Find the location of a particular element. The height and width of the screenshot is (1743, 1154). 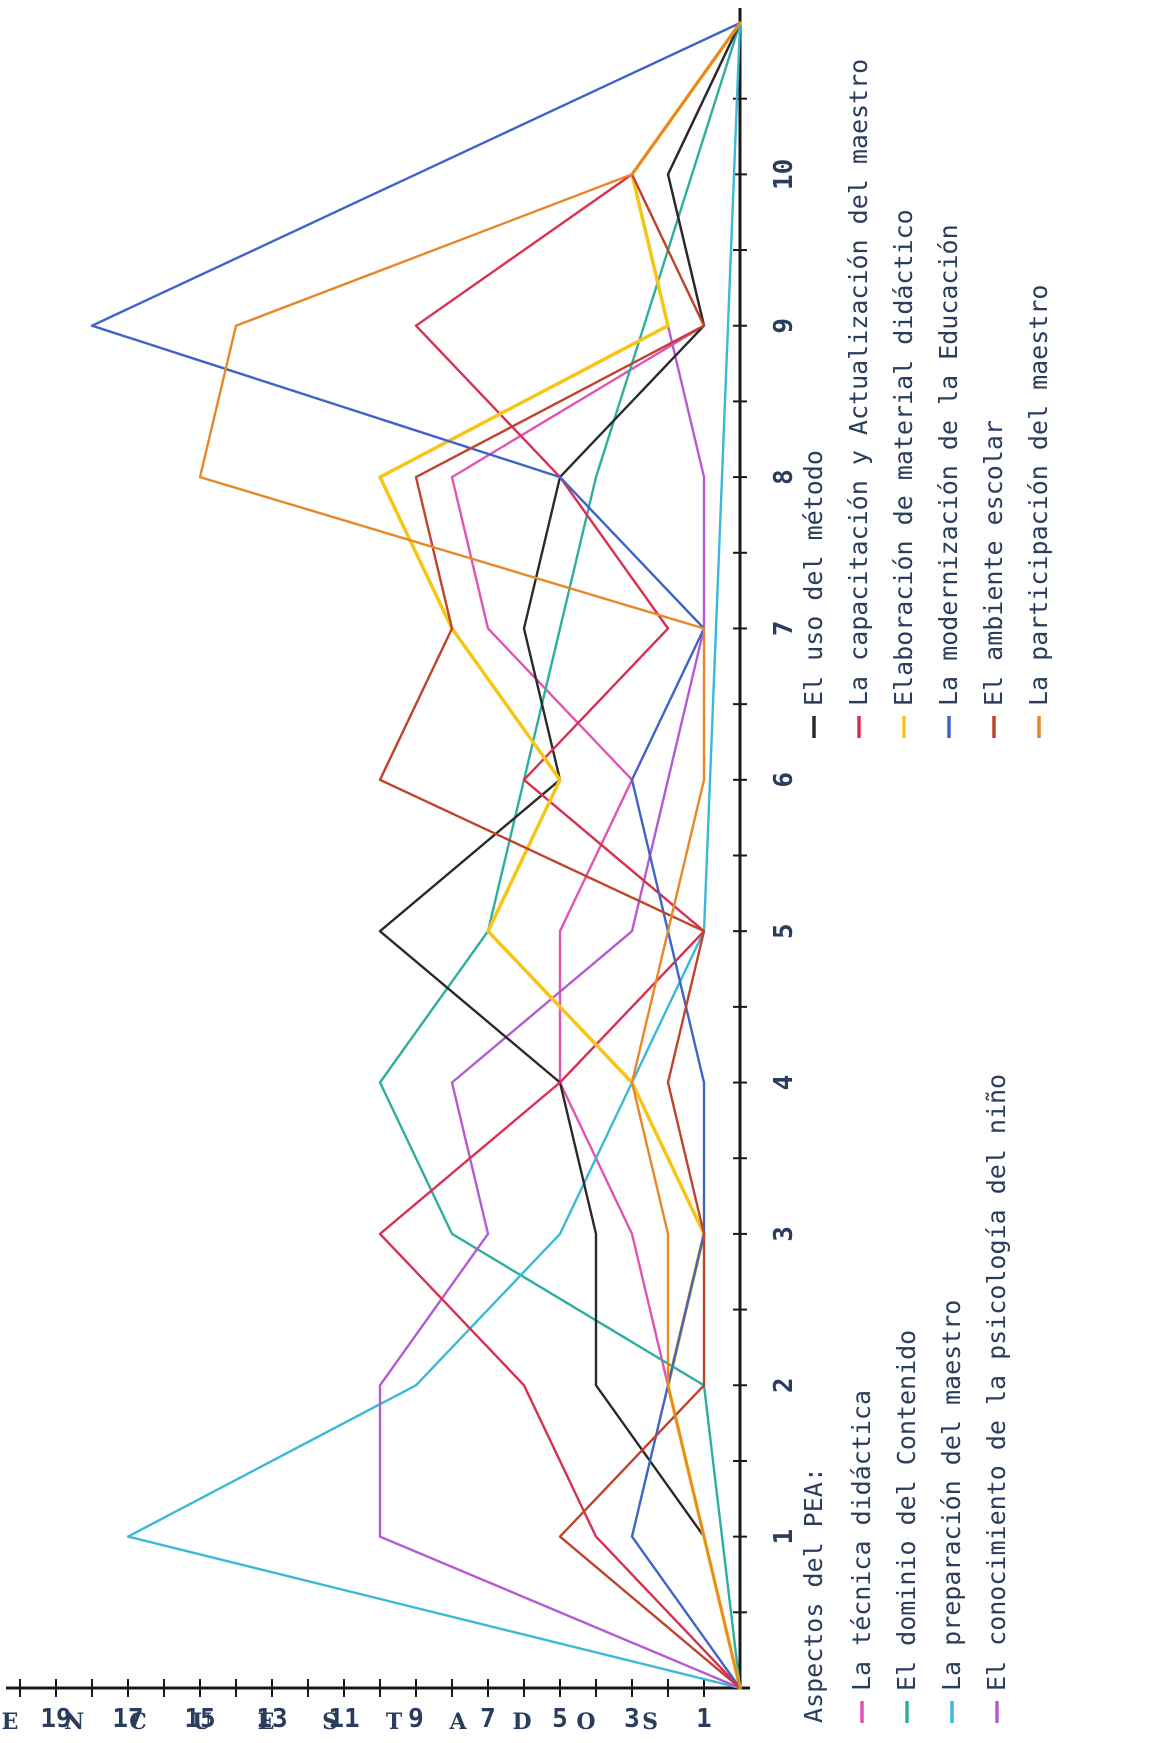

y-tick-label-text: 13 is located at coordinates (271, 1719).